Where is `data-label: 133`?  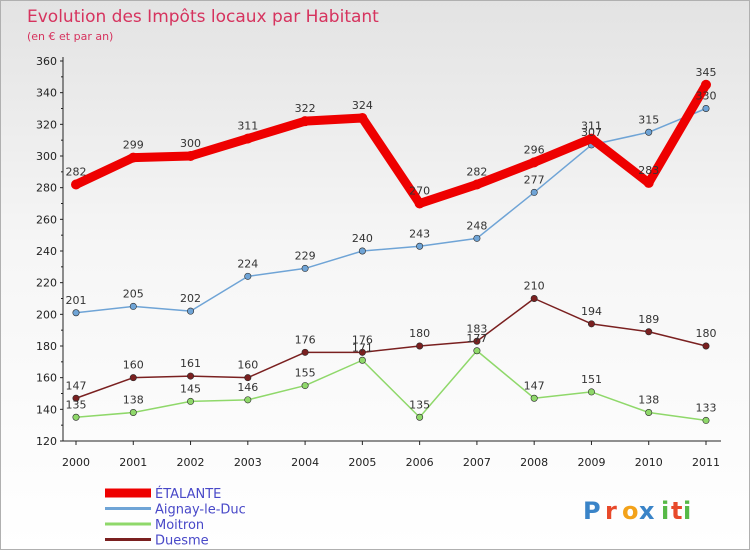 data-label: 133 is located at coordinates (706, 407).